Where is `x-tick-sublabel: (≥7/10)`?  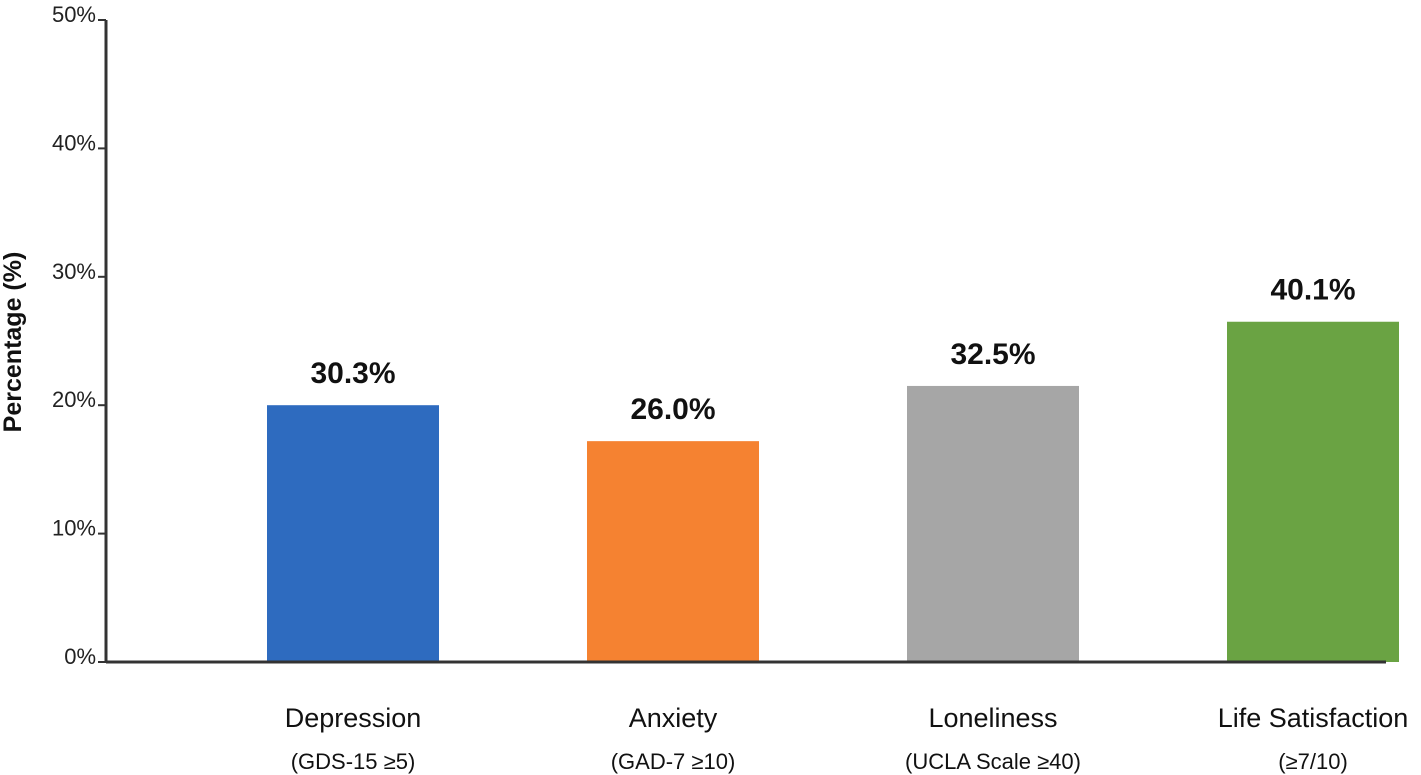
x-tick-sublabel: (≥7/10) is located at coordinates (1313, 761).